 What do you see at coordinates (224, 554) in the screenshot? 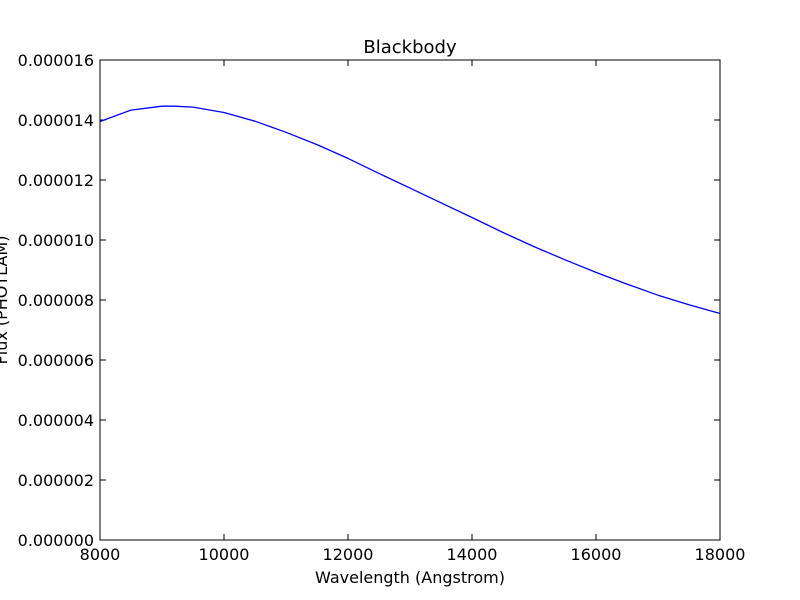
I see `x-tick-label: 10000` at bounding box center [224, 554].